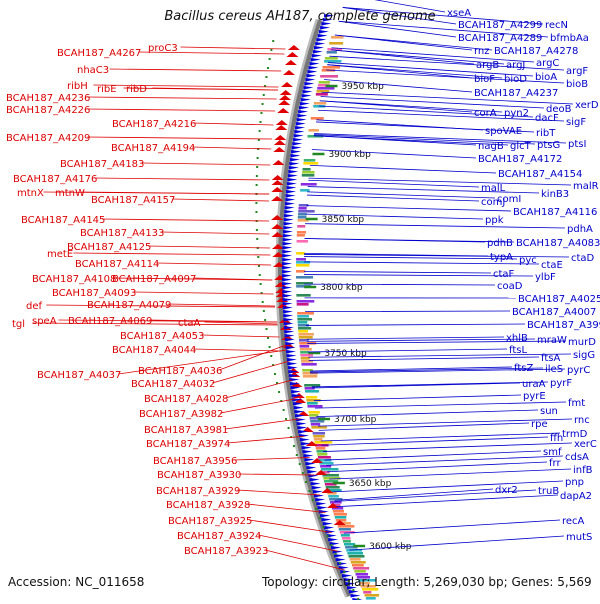 The height and width of the screenshot is (604, 600). I want to click on right-gene-label: BCAH187_A4007, so click(554, 312).